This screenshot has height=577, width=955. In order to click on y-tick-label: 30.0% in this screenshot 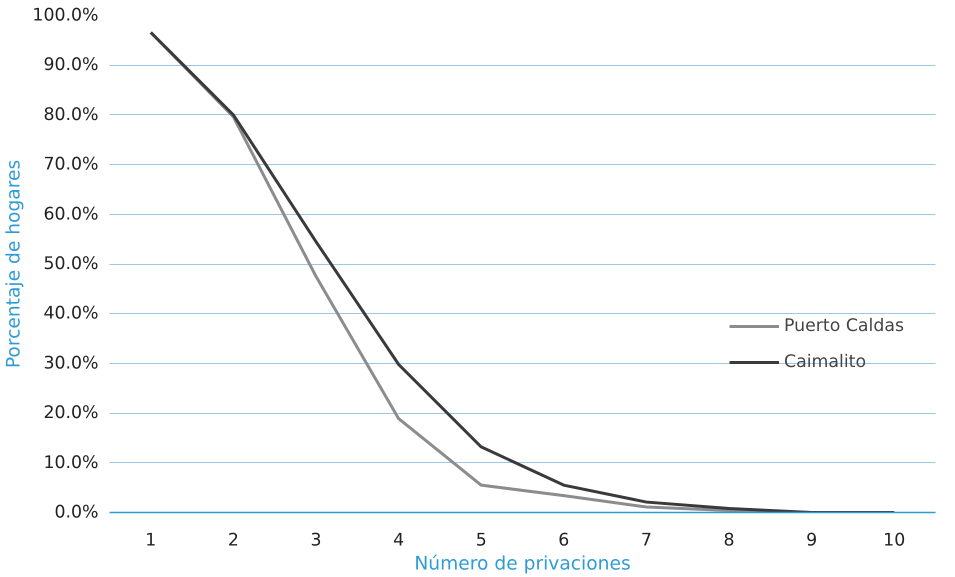, I will do `click(71, 363)`.